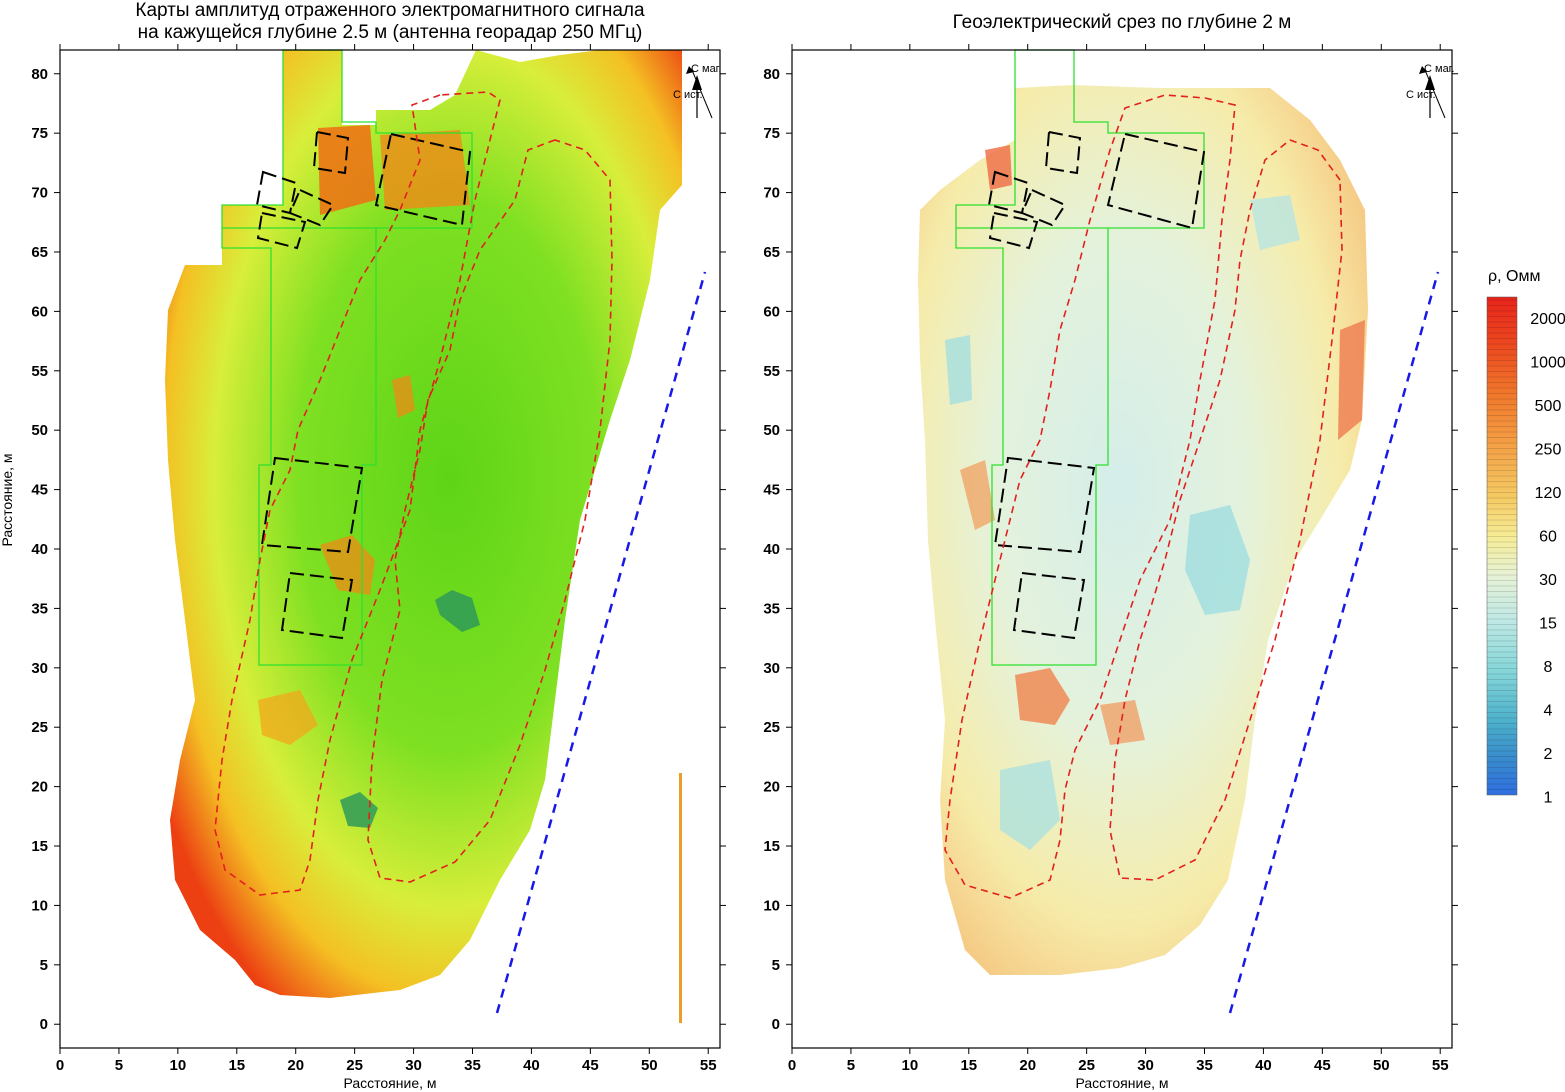 The width and height of the screenshot is (1565, 1092). Describe the element at coordinates (295, 1065) in the screenshot. I see `left-x-tick-label: 20` at that location.